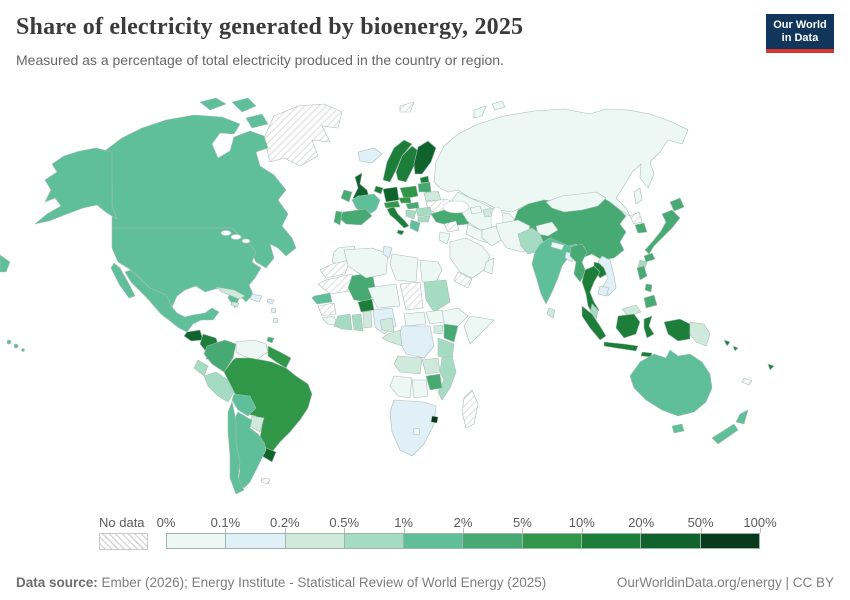 The image size is (850, 600). What do you see at coordinates (398, 217) in the screenshot?
I see `country-italy` at bounding box center [398, 217].